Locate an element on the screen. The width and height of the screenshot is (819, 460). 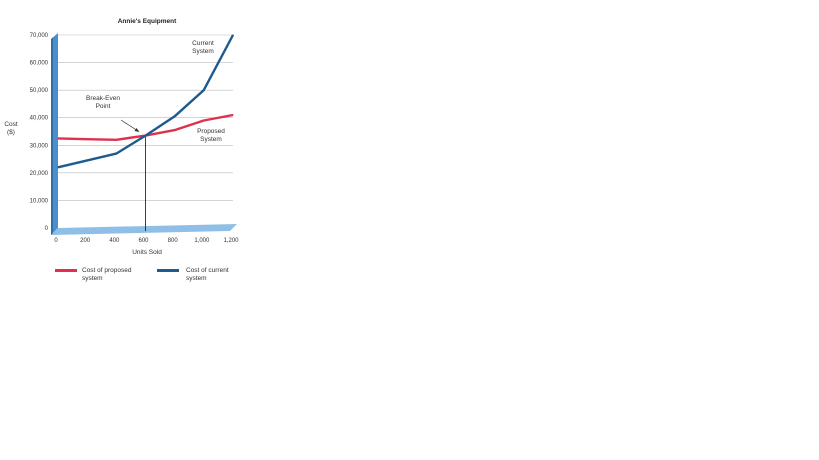
legend-swatch-proposed is located at coordinates (66, 270).